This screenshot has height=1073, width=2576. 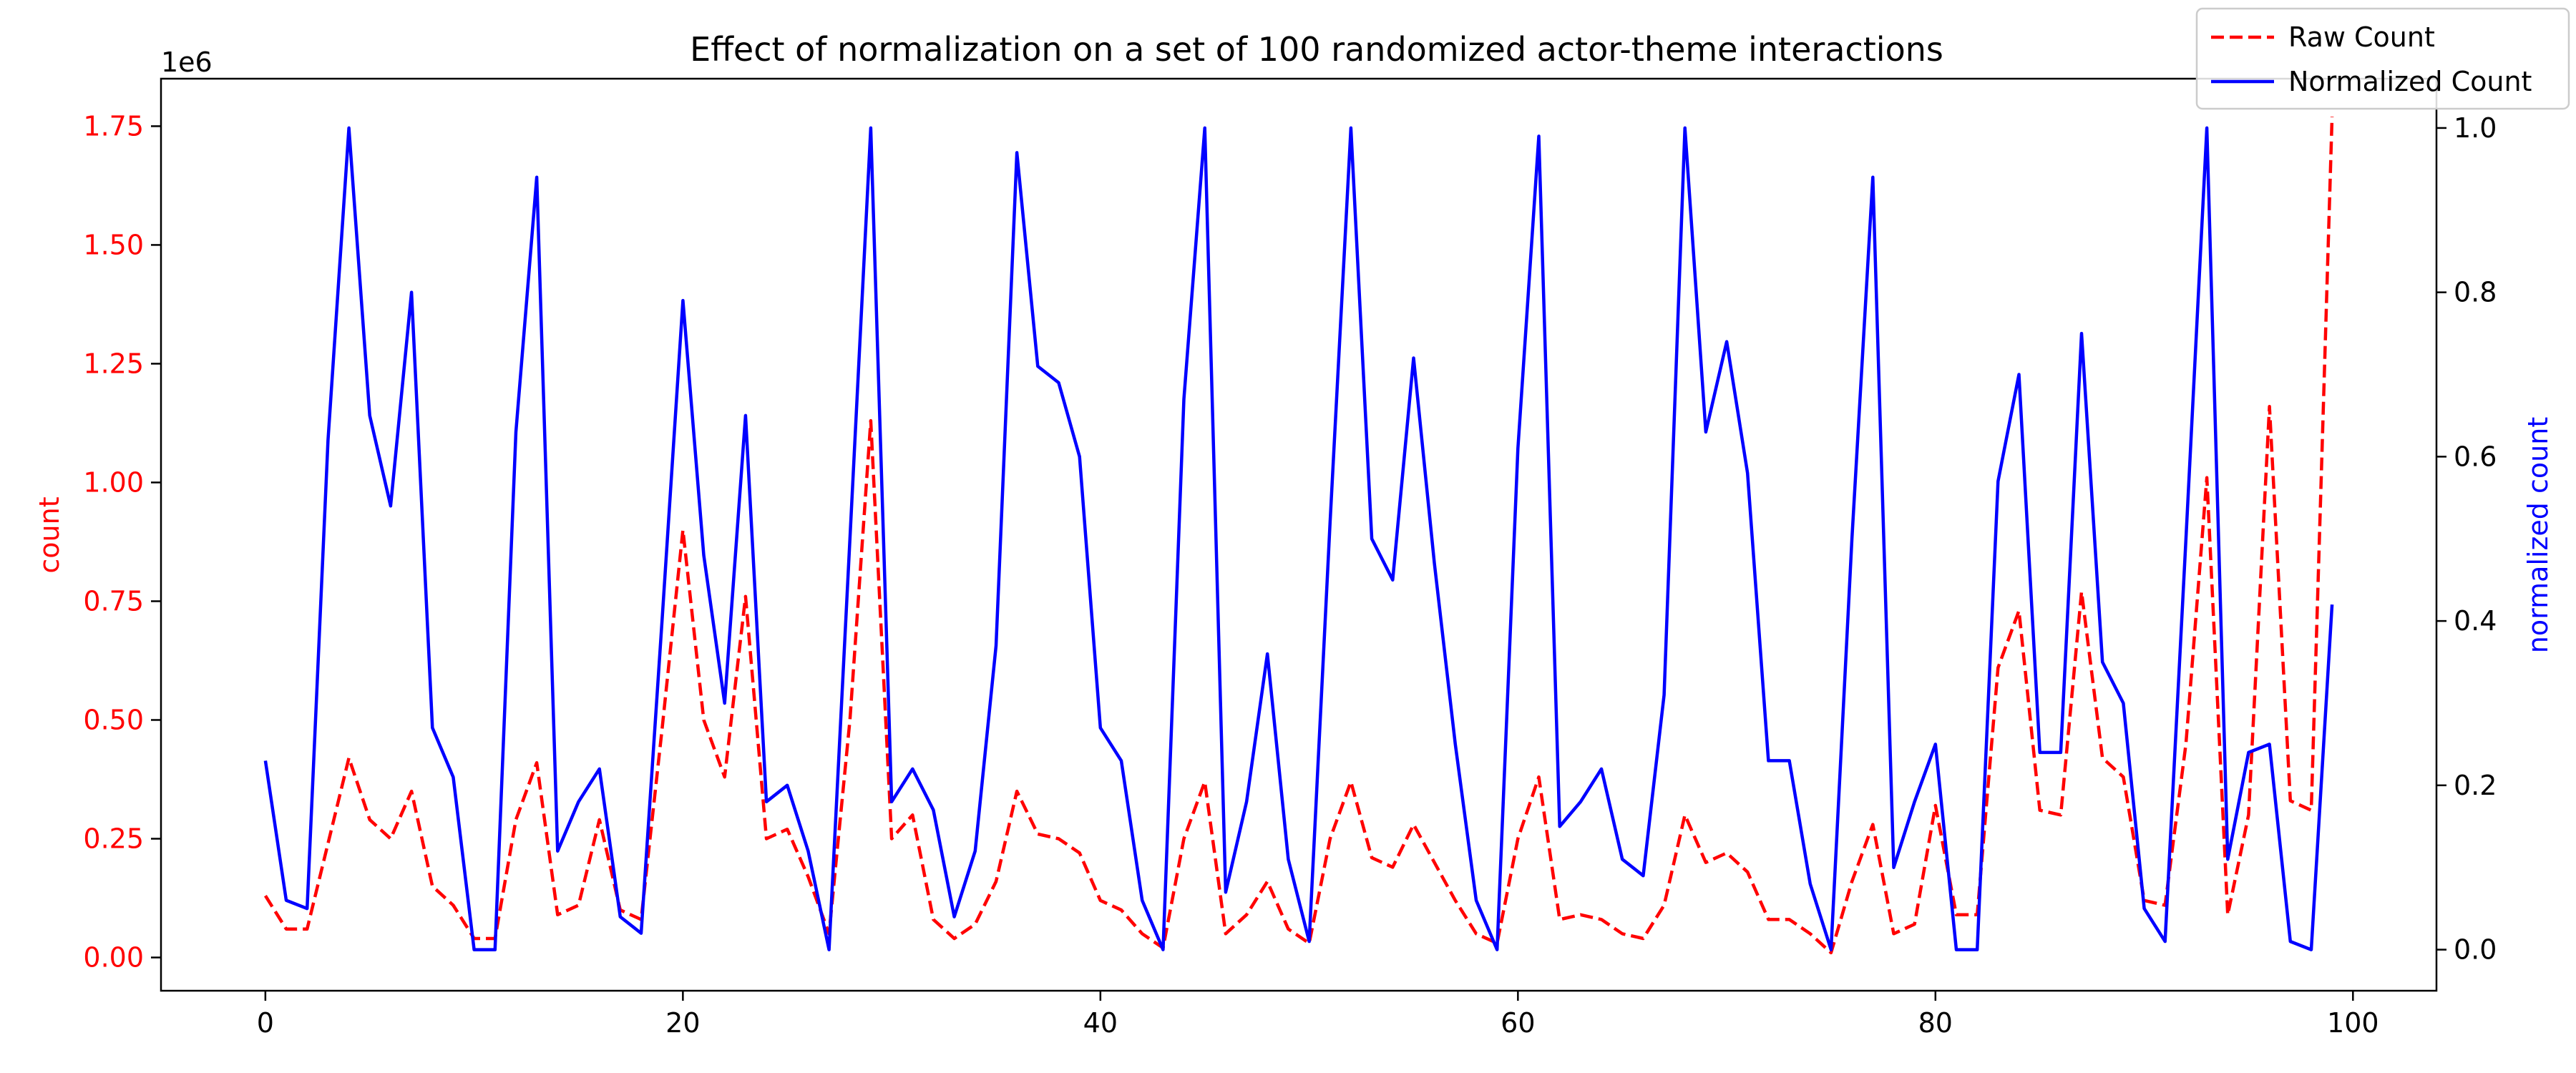 I want to click on right-tick-label-5: 1.0, so click(x=2475, y=128).